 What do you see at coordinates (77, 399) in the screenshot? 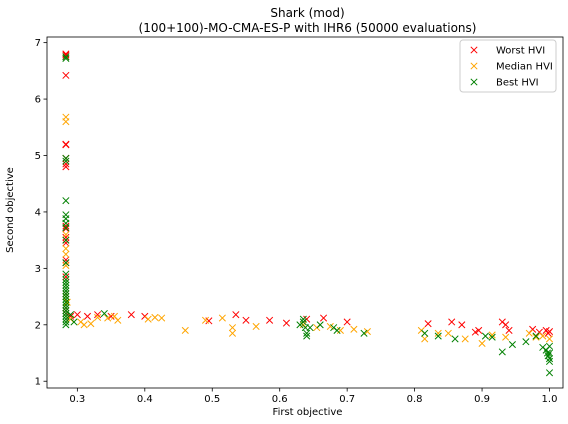
I see `x-tick-label: 0.3` at bounding box center [77, 399].